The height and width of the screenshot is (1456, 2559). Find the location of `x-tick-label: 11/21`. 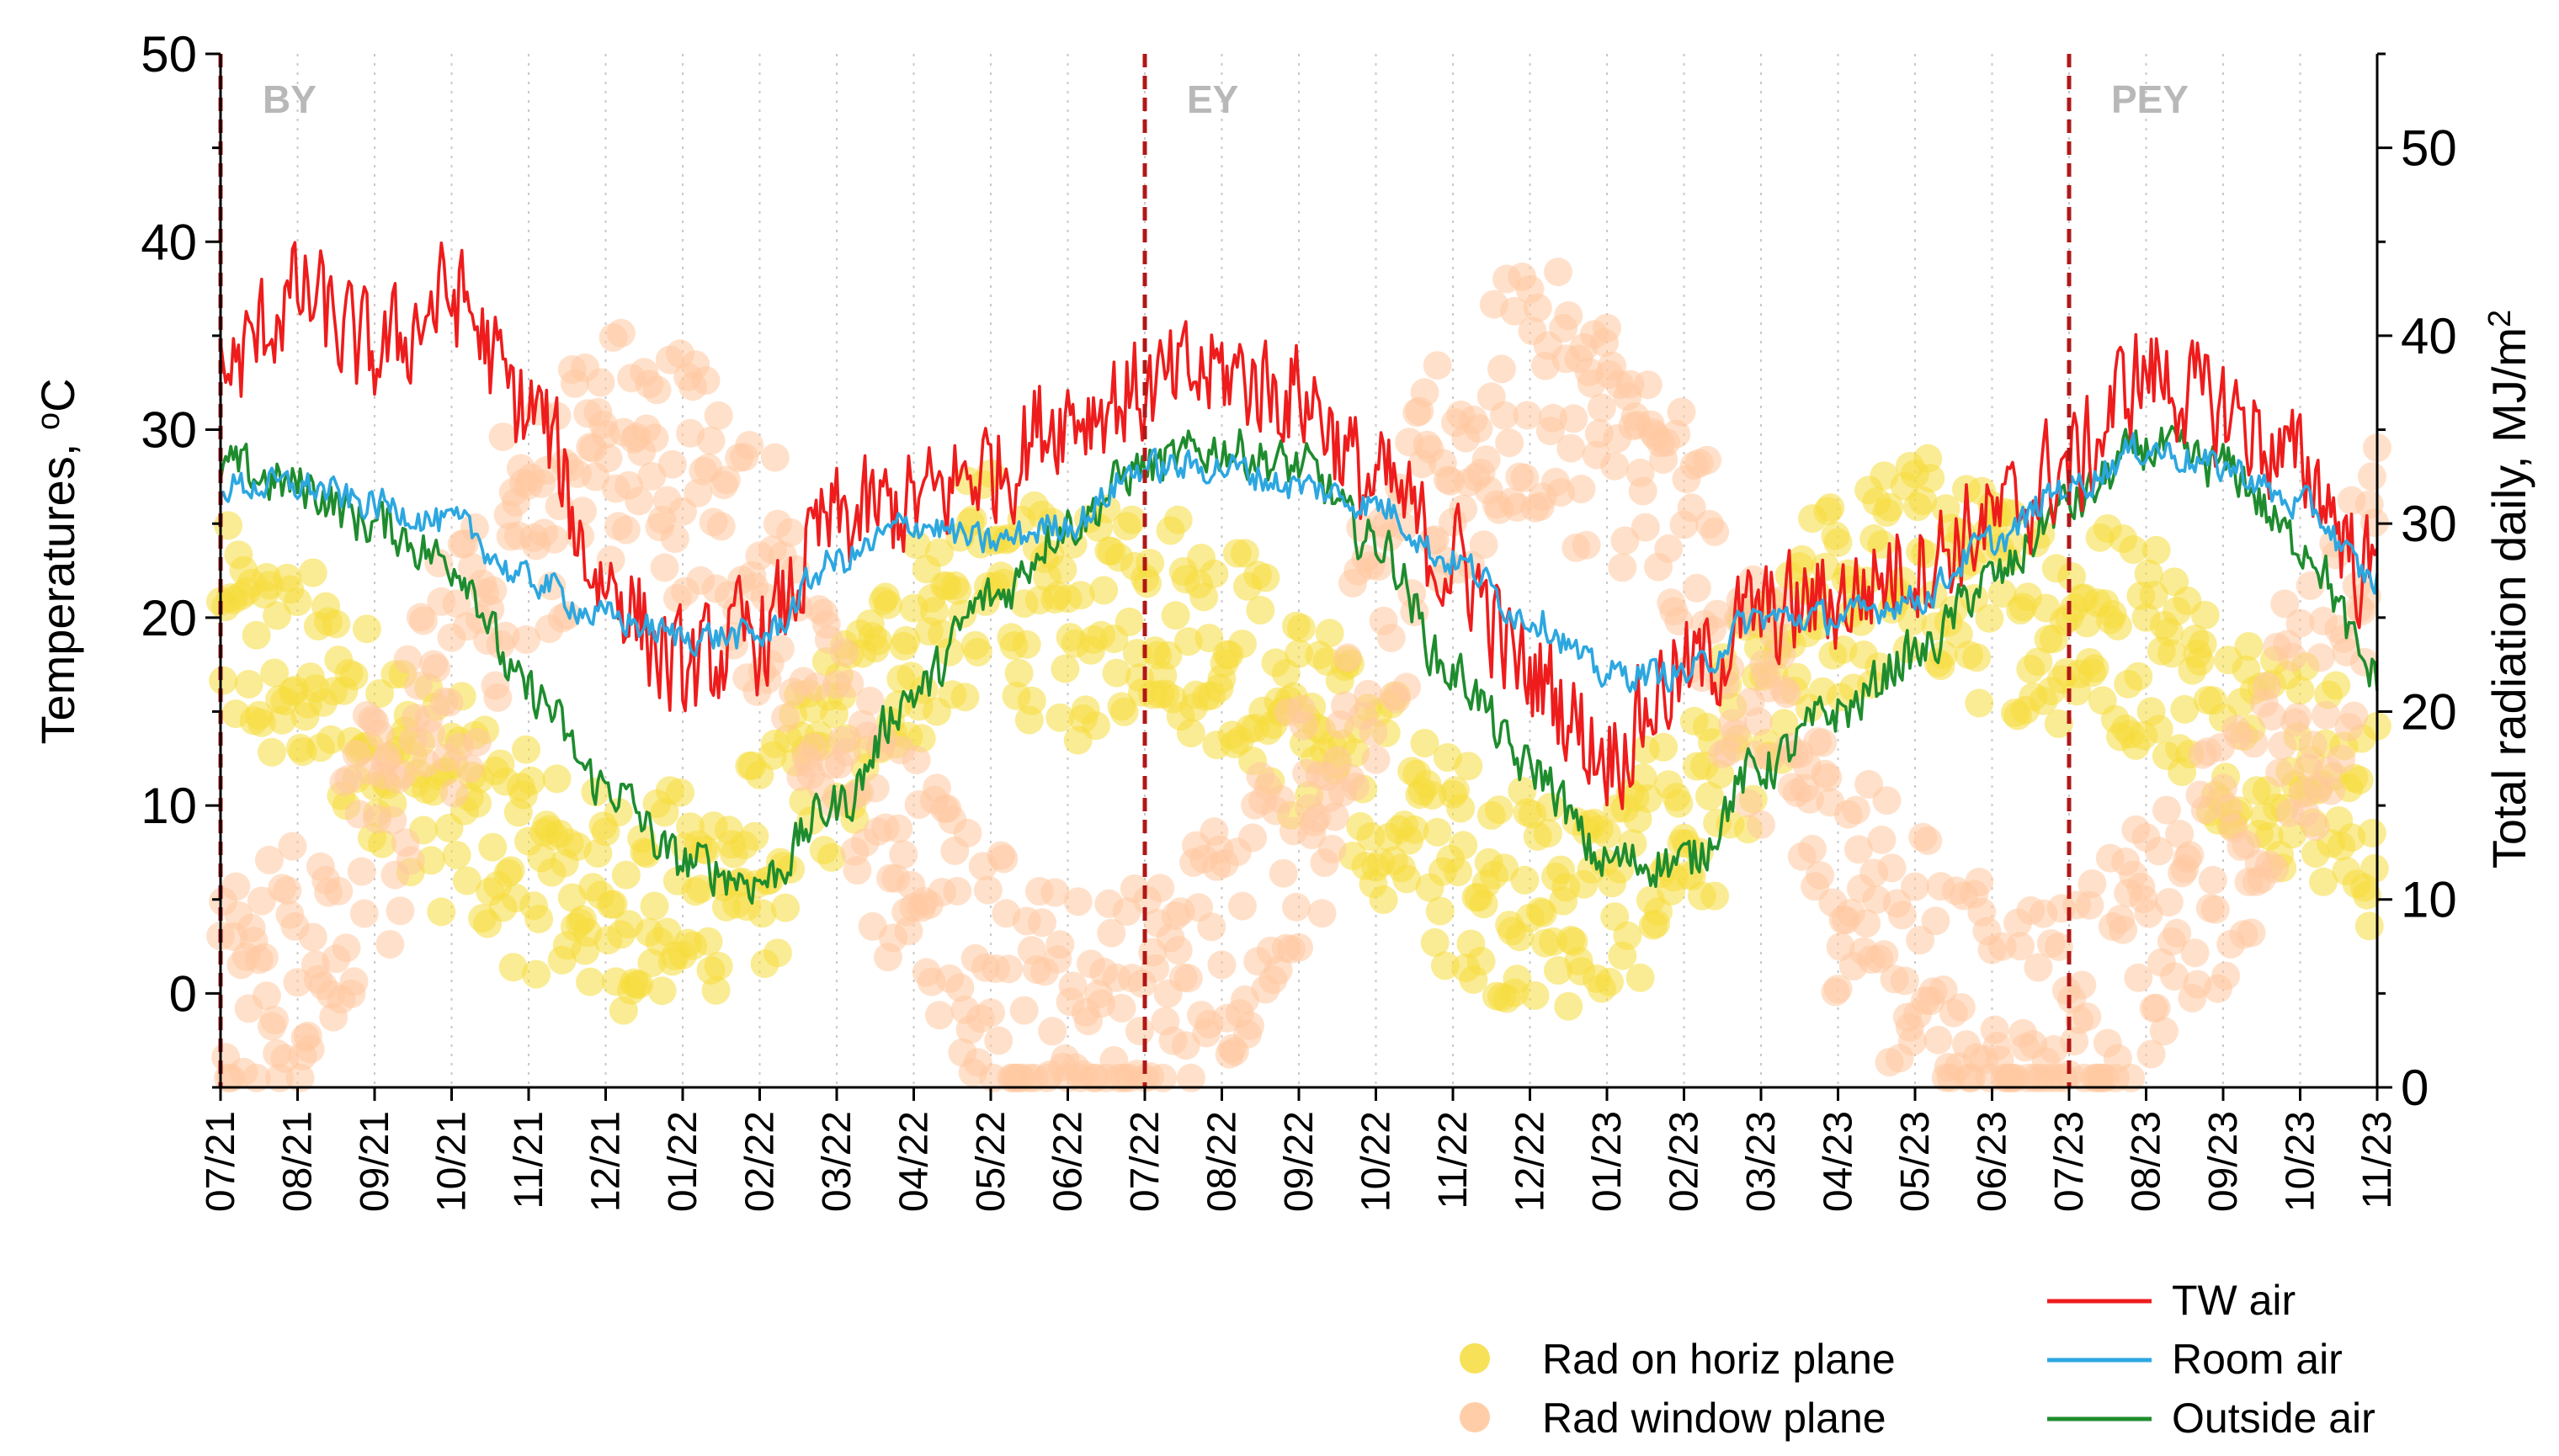

x-tick-label: 11/21 is located at coordinates (529, 1160).